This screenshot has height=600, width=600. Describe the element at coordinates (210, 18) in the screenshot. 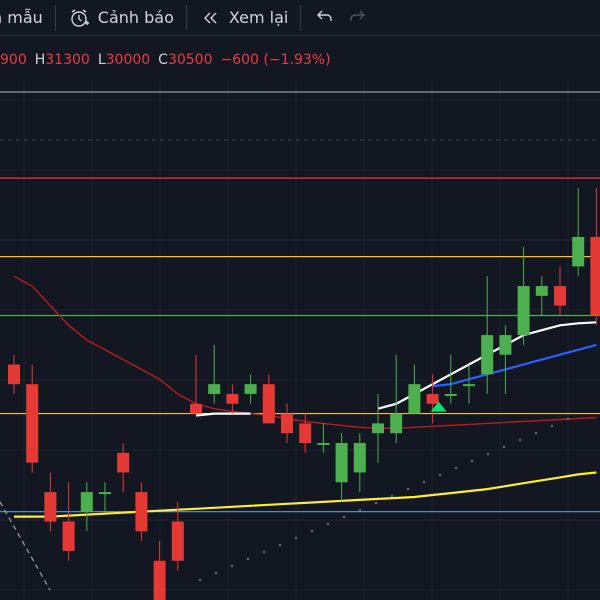

I see `rewind-icon` at that location.